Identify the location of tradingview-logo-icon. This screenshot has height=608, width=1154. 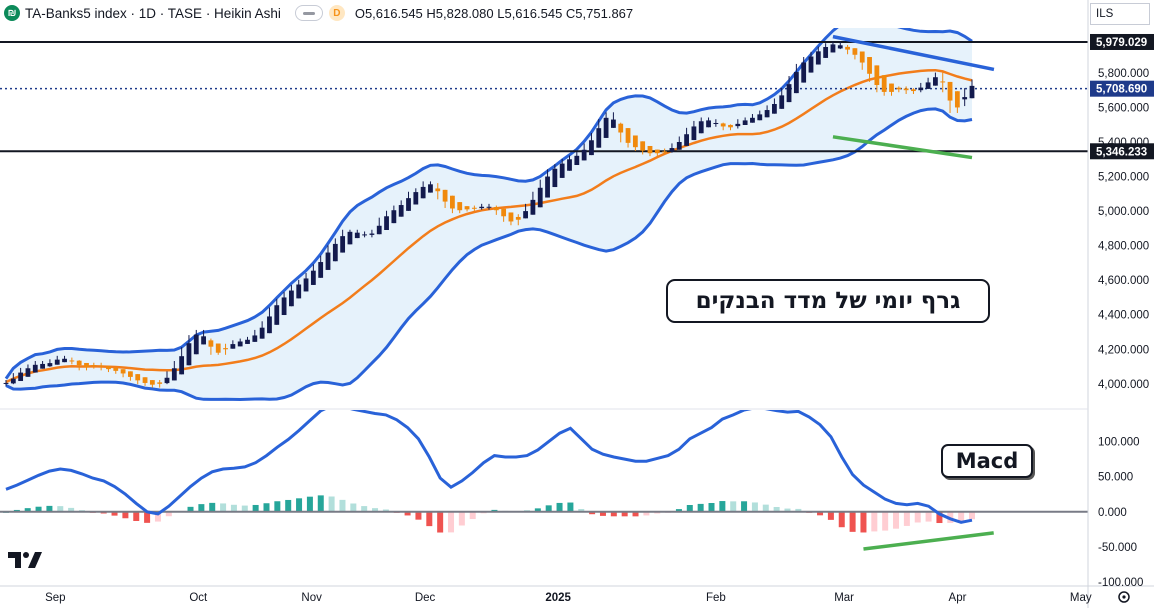
(25, 560).